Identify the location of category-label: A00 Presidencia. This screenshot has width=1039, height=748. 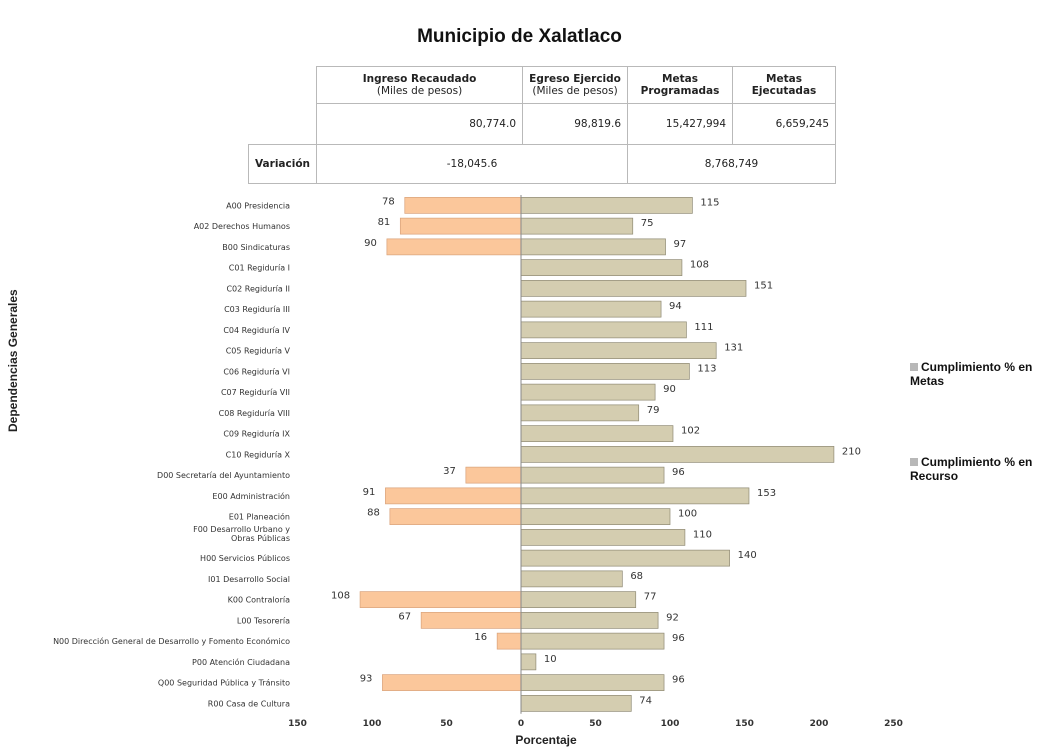
(258, 205).